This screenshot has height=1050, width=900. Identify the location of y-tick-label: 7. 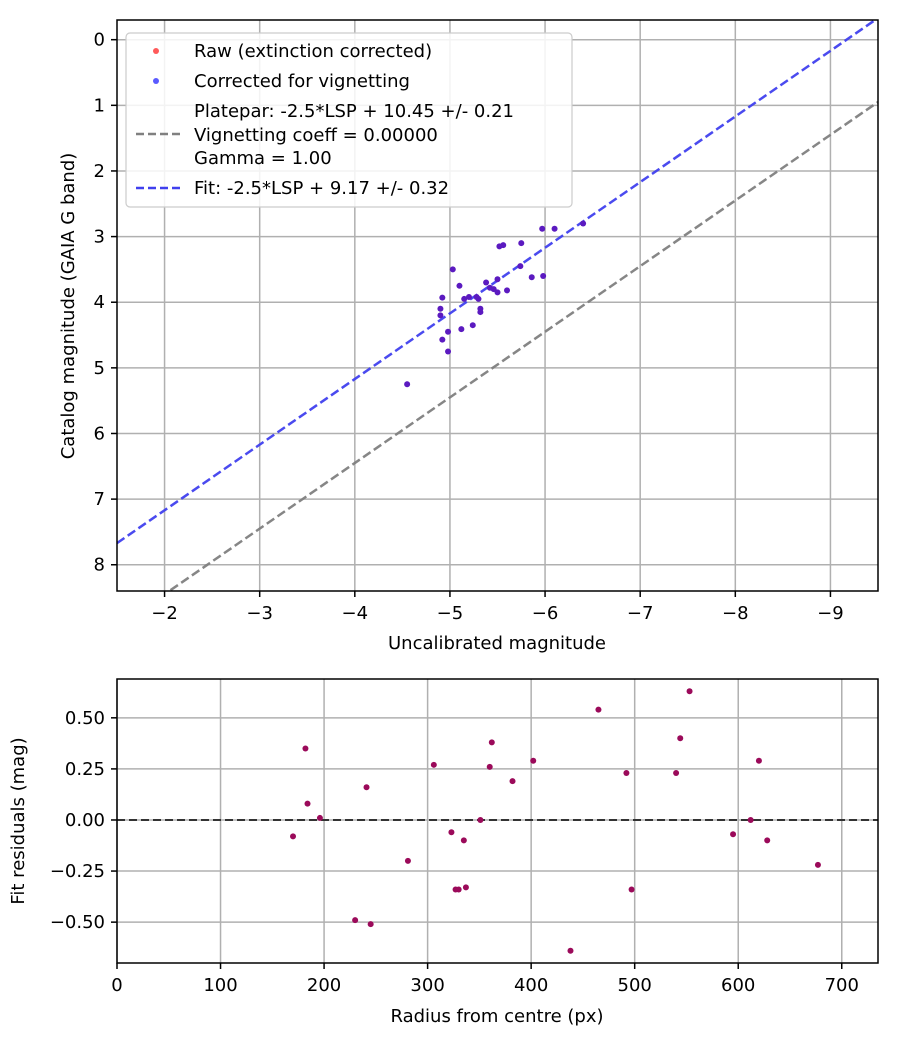
(99, 499).